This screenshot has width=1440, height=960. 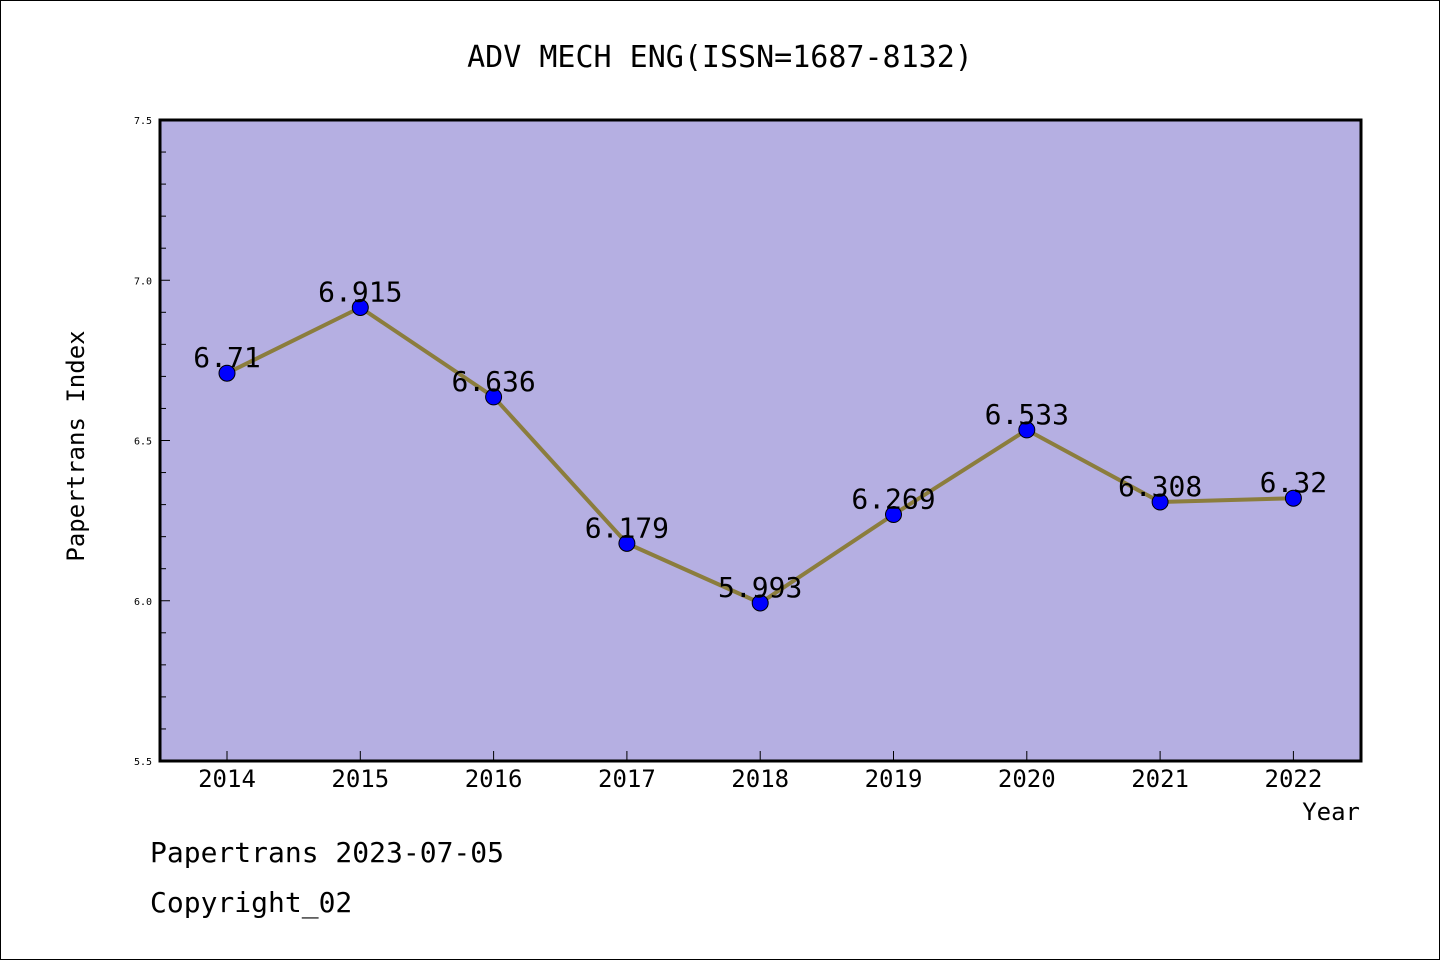 What do you see at coordinates (494, 779) in the screenshot?
I see `x-tick-label: 2016` at bounding box center [494, 779].